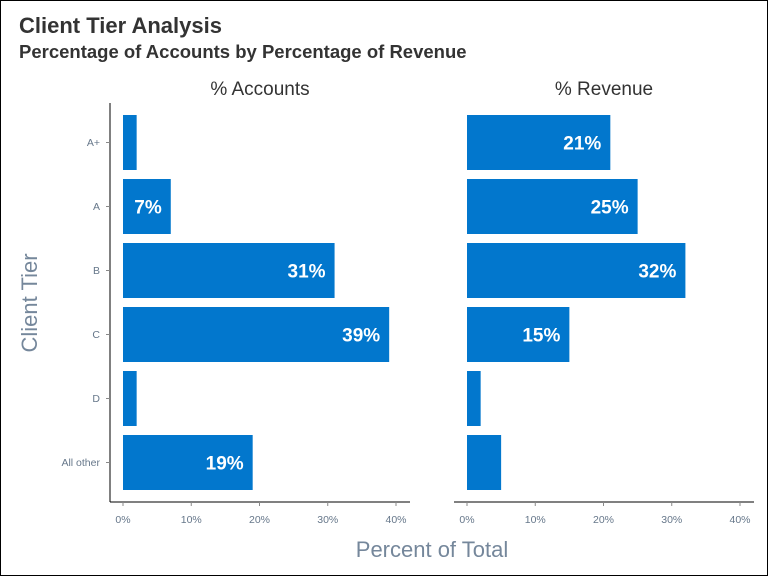 The width and height of the screenshot is (768, 576). Describe the element at coordinates (576, 270) in the screenshot. I see `bar-revenue-b` at that location.